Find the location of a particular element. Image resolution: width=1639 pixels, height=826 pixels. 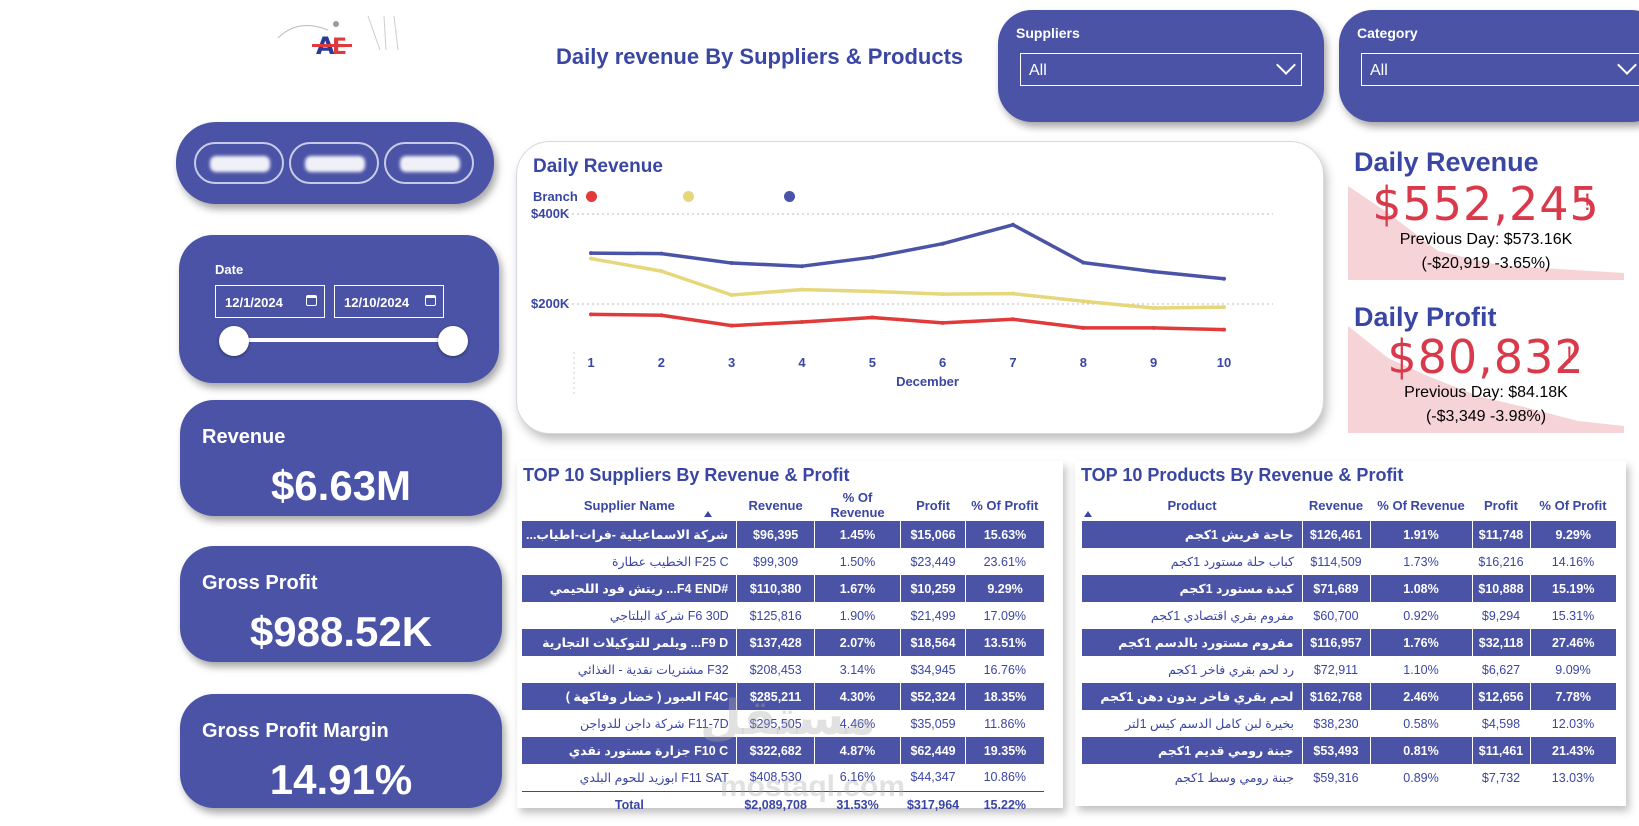

column-header: Product is located at coordinates (1192, 505).